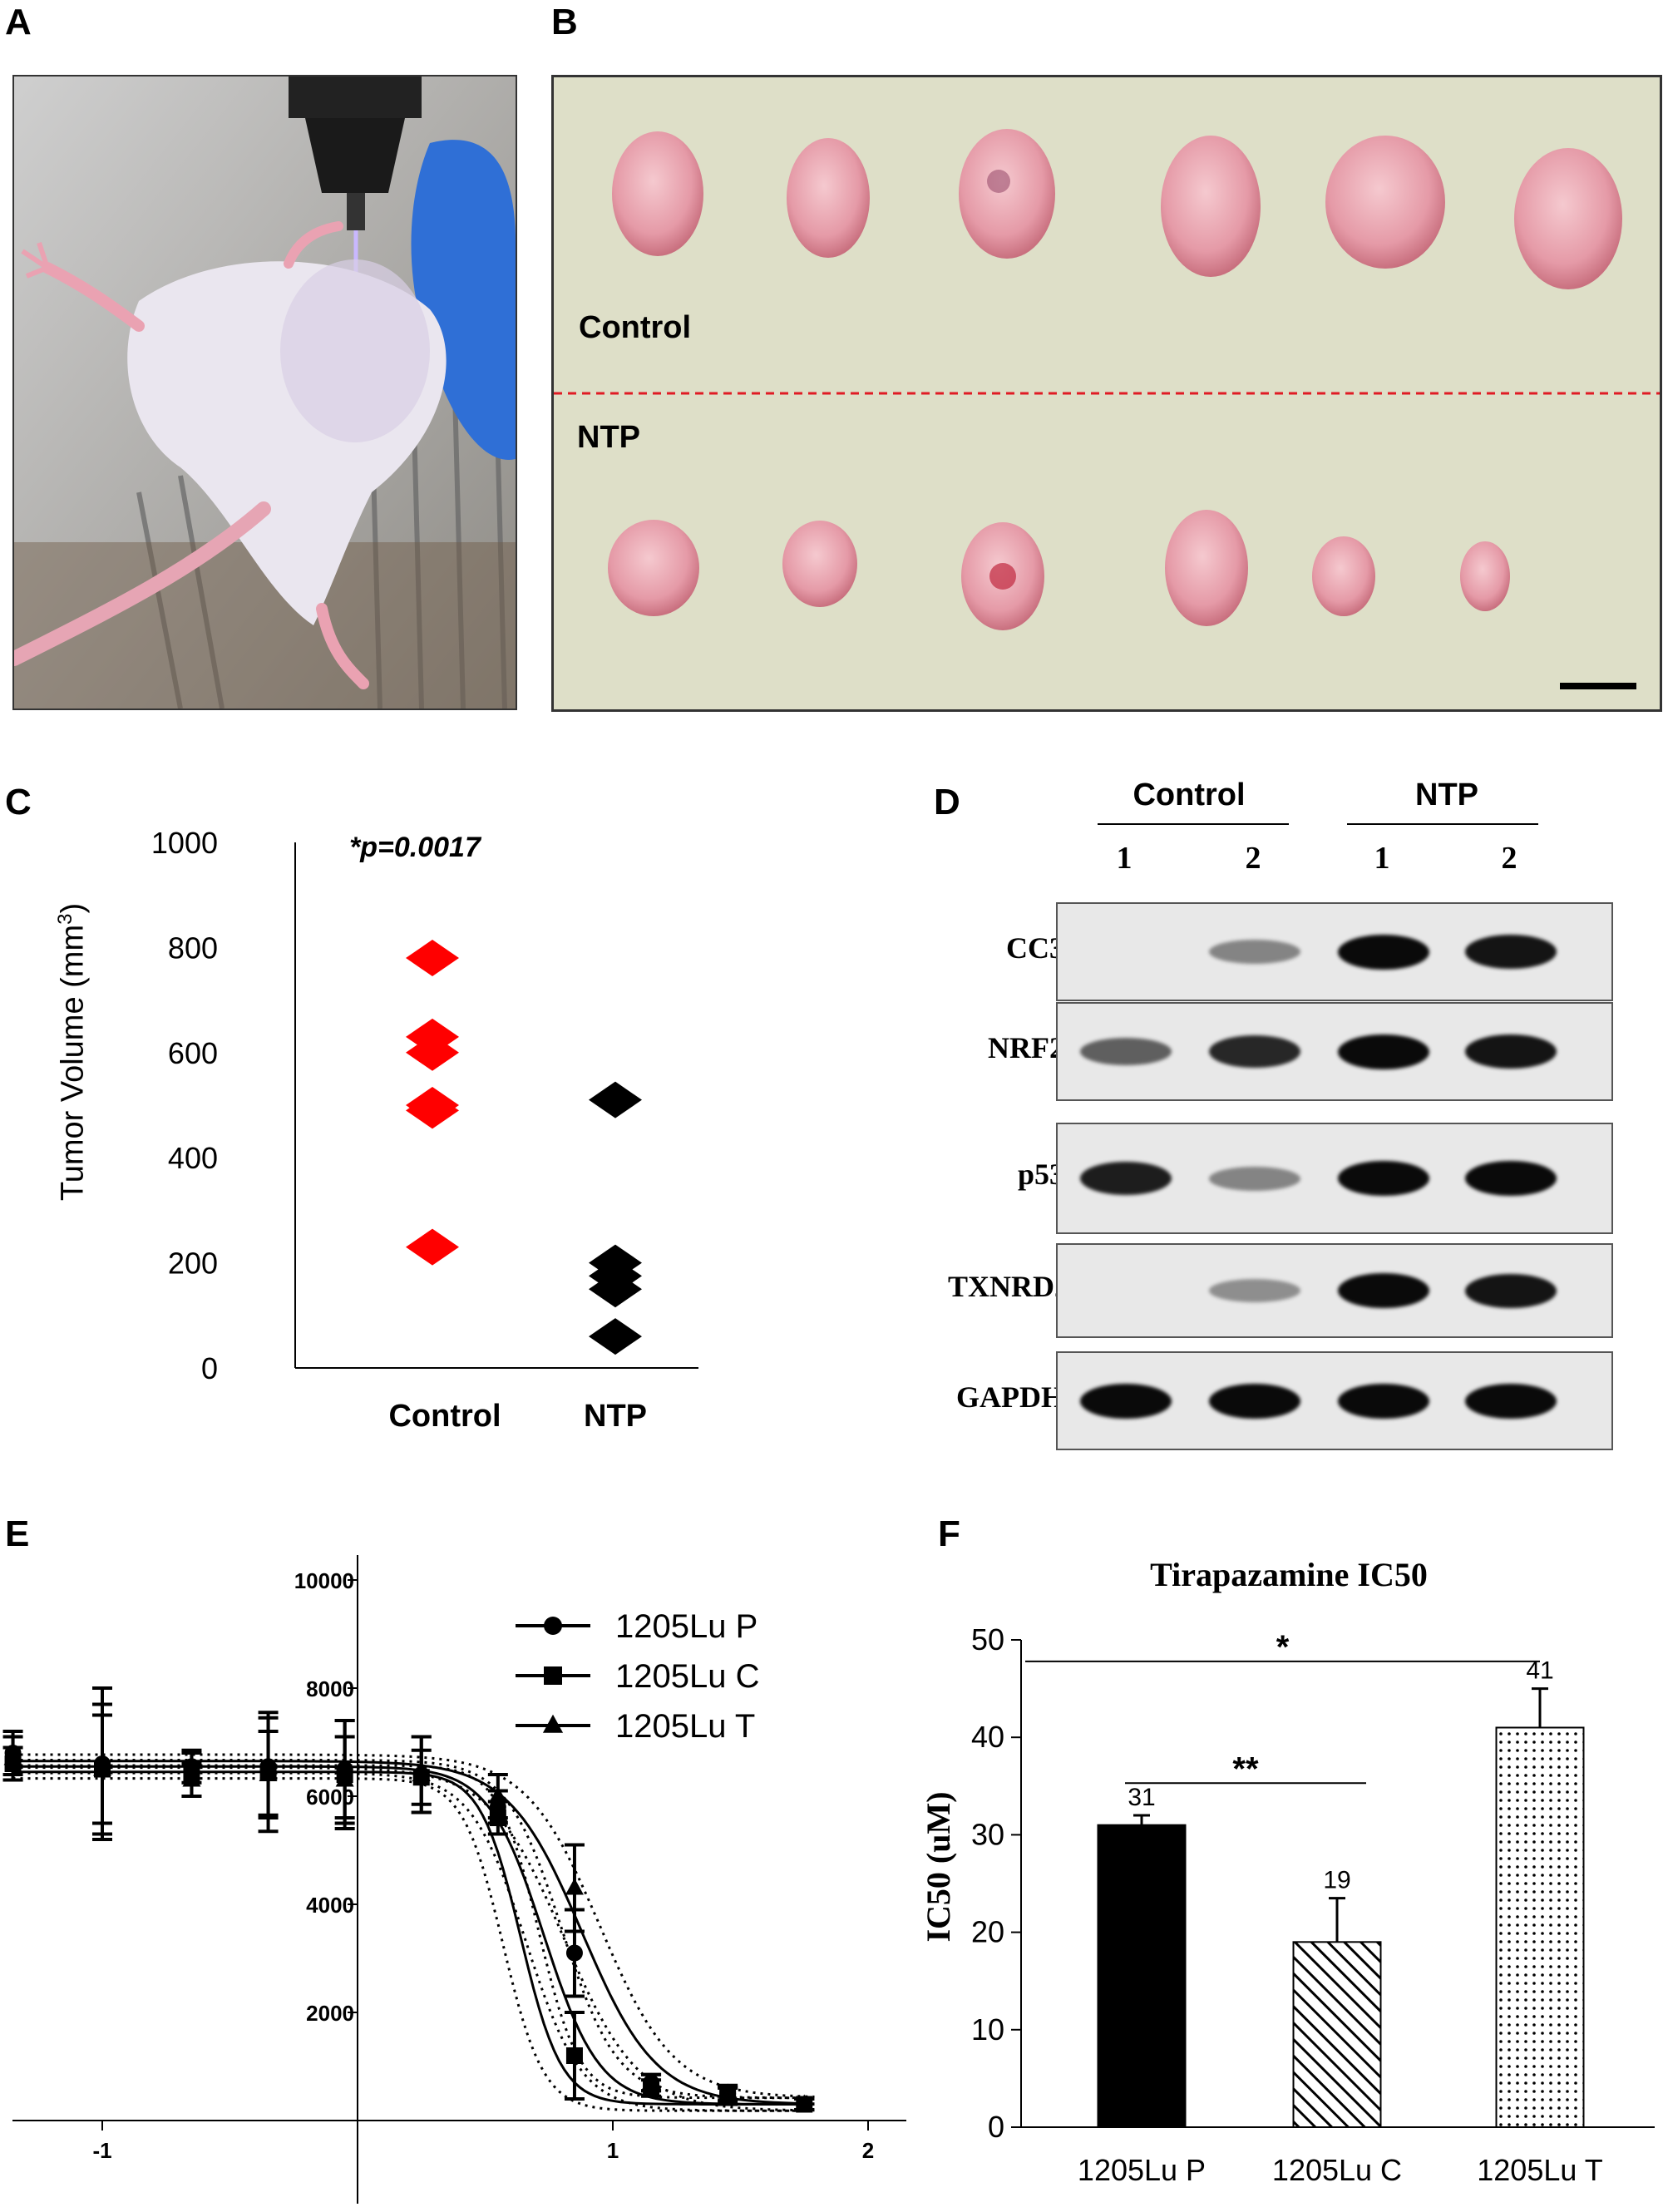  Describe the element at coordinates (1446, 795) in the screenshot. I see `blot-group-ntp: NTP` at that location.